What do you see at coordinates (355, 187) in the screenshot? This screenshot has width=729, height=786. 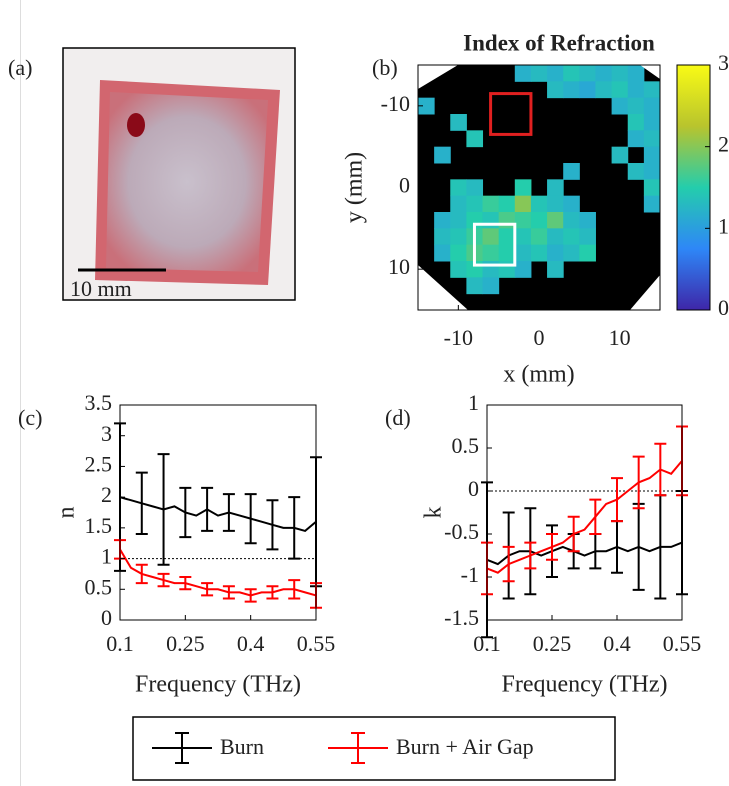 I see `y-axis-label: y (mm)` at bounding box center [355, 187].